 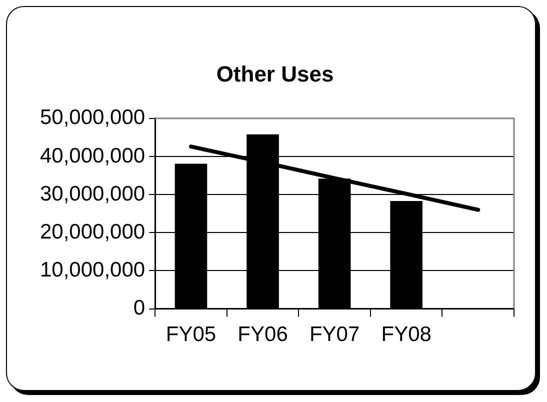 What do you see at coordinates (93, 232) in the screenshot?
I see `y-tick-label: 20,000,000` at bounding box center [93, 232].